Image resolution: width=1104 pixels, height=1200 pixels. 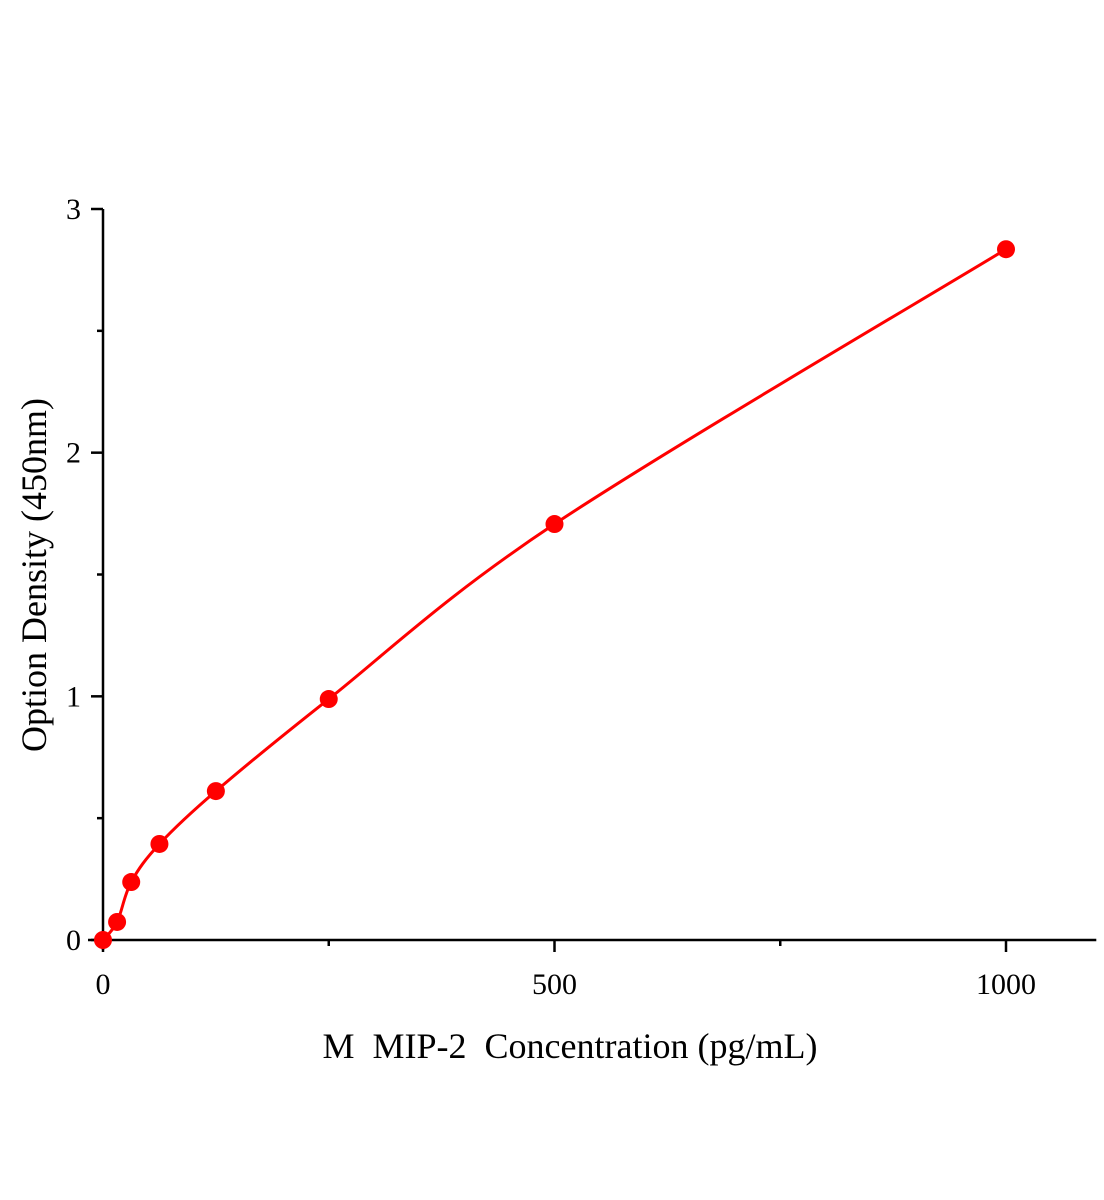 What do you see at coordinates (73, 696) in the screenshot?
I see `y-tick-label: 1` at bounding box center [73, 696].